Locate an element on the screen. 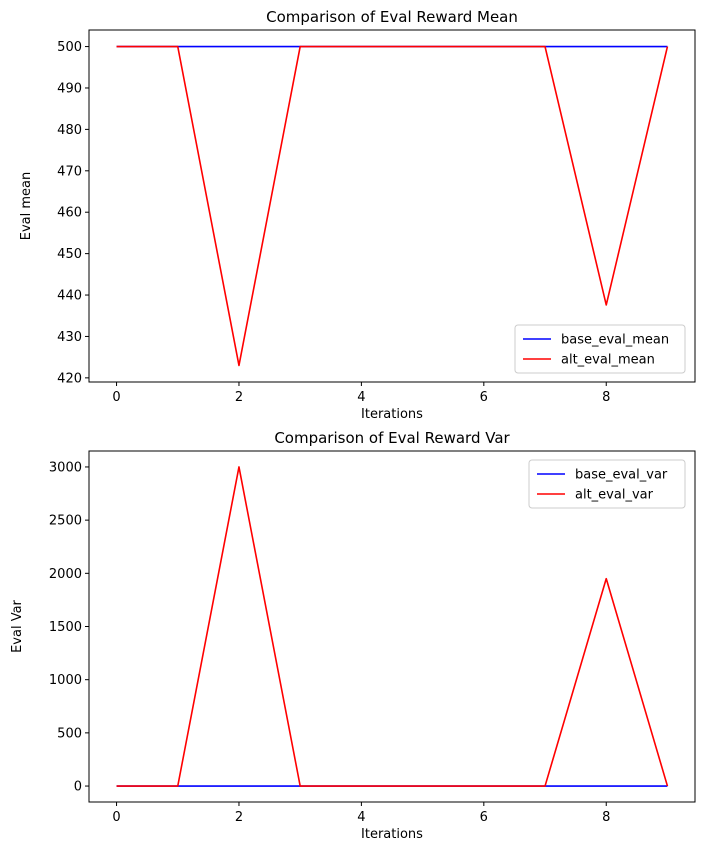 This screenshot has height=855, width=704. y-tick-label: 470 is located at coordinates (69, 171).